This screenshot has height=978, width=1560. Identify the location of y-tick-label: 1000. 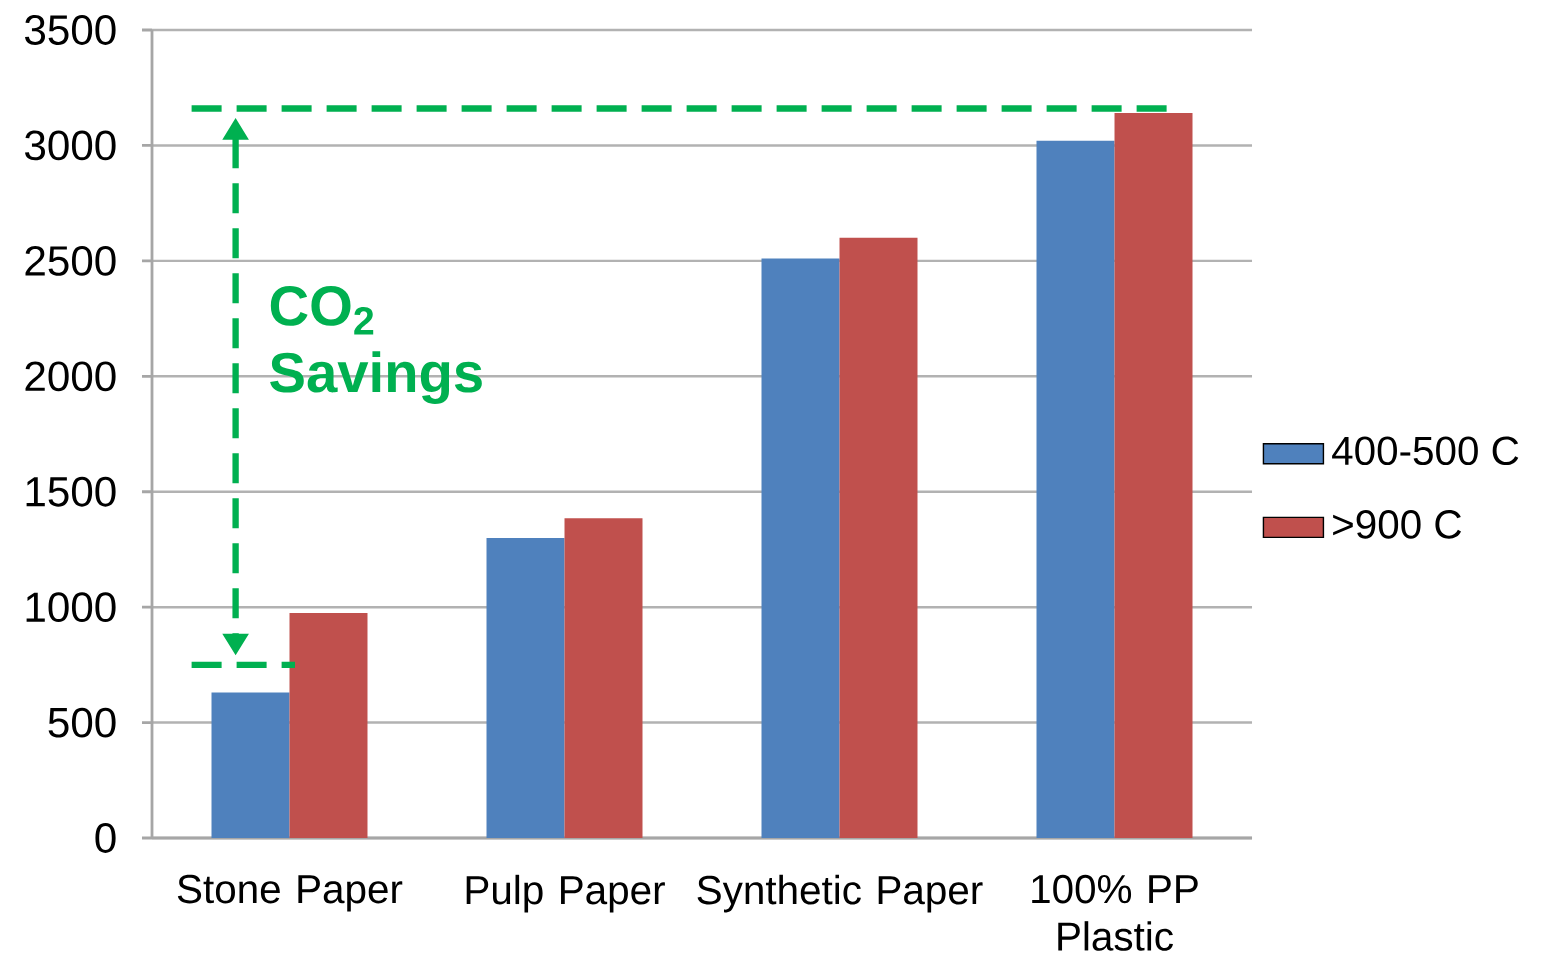
(71, 607).